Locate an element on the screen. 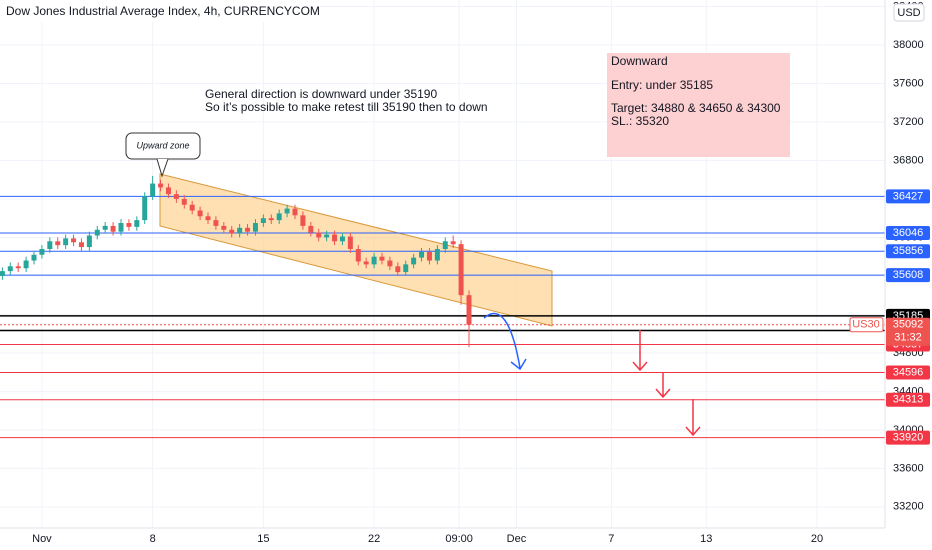  y-tick-label: 36800 is located at coordinates (908, 160).